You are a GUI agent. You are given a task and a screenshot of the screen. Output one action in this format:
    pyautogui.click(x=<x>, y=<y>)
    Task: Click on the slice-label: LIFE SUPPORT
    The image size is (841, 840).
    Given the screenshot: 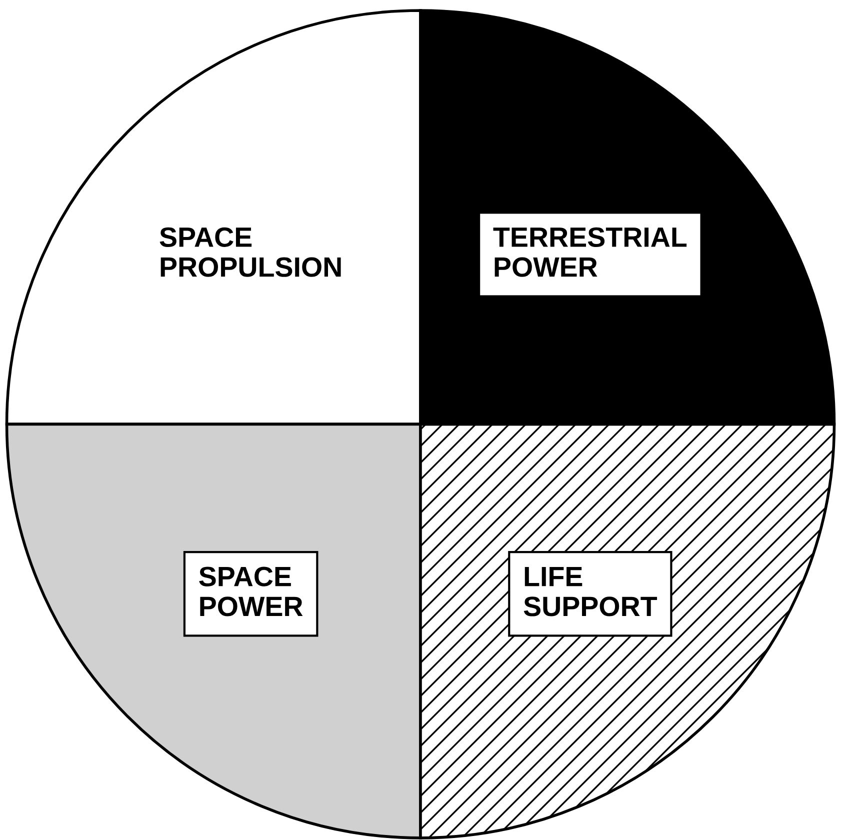 What is the action you would take?
    pyautogui.click(x=591, y=591)
    